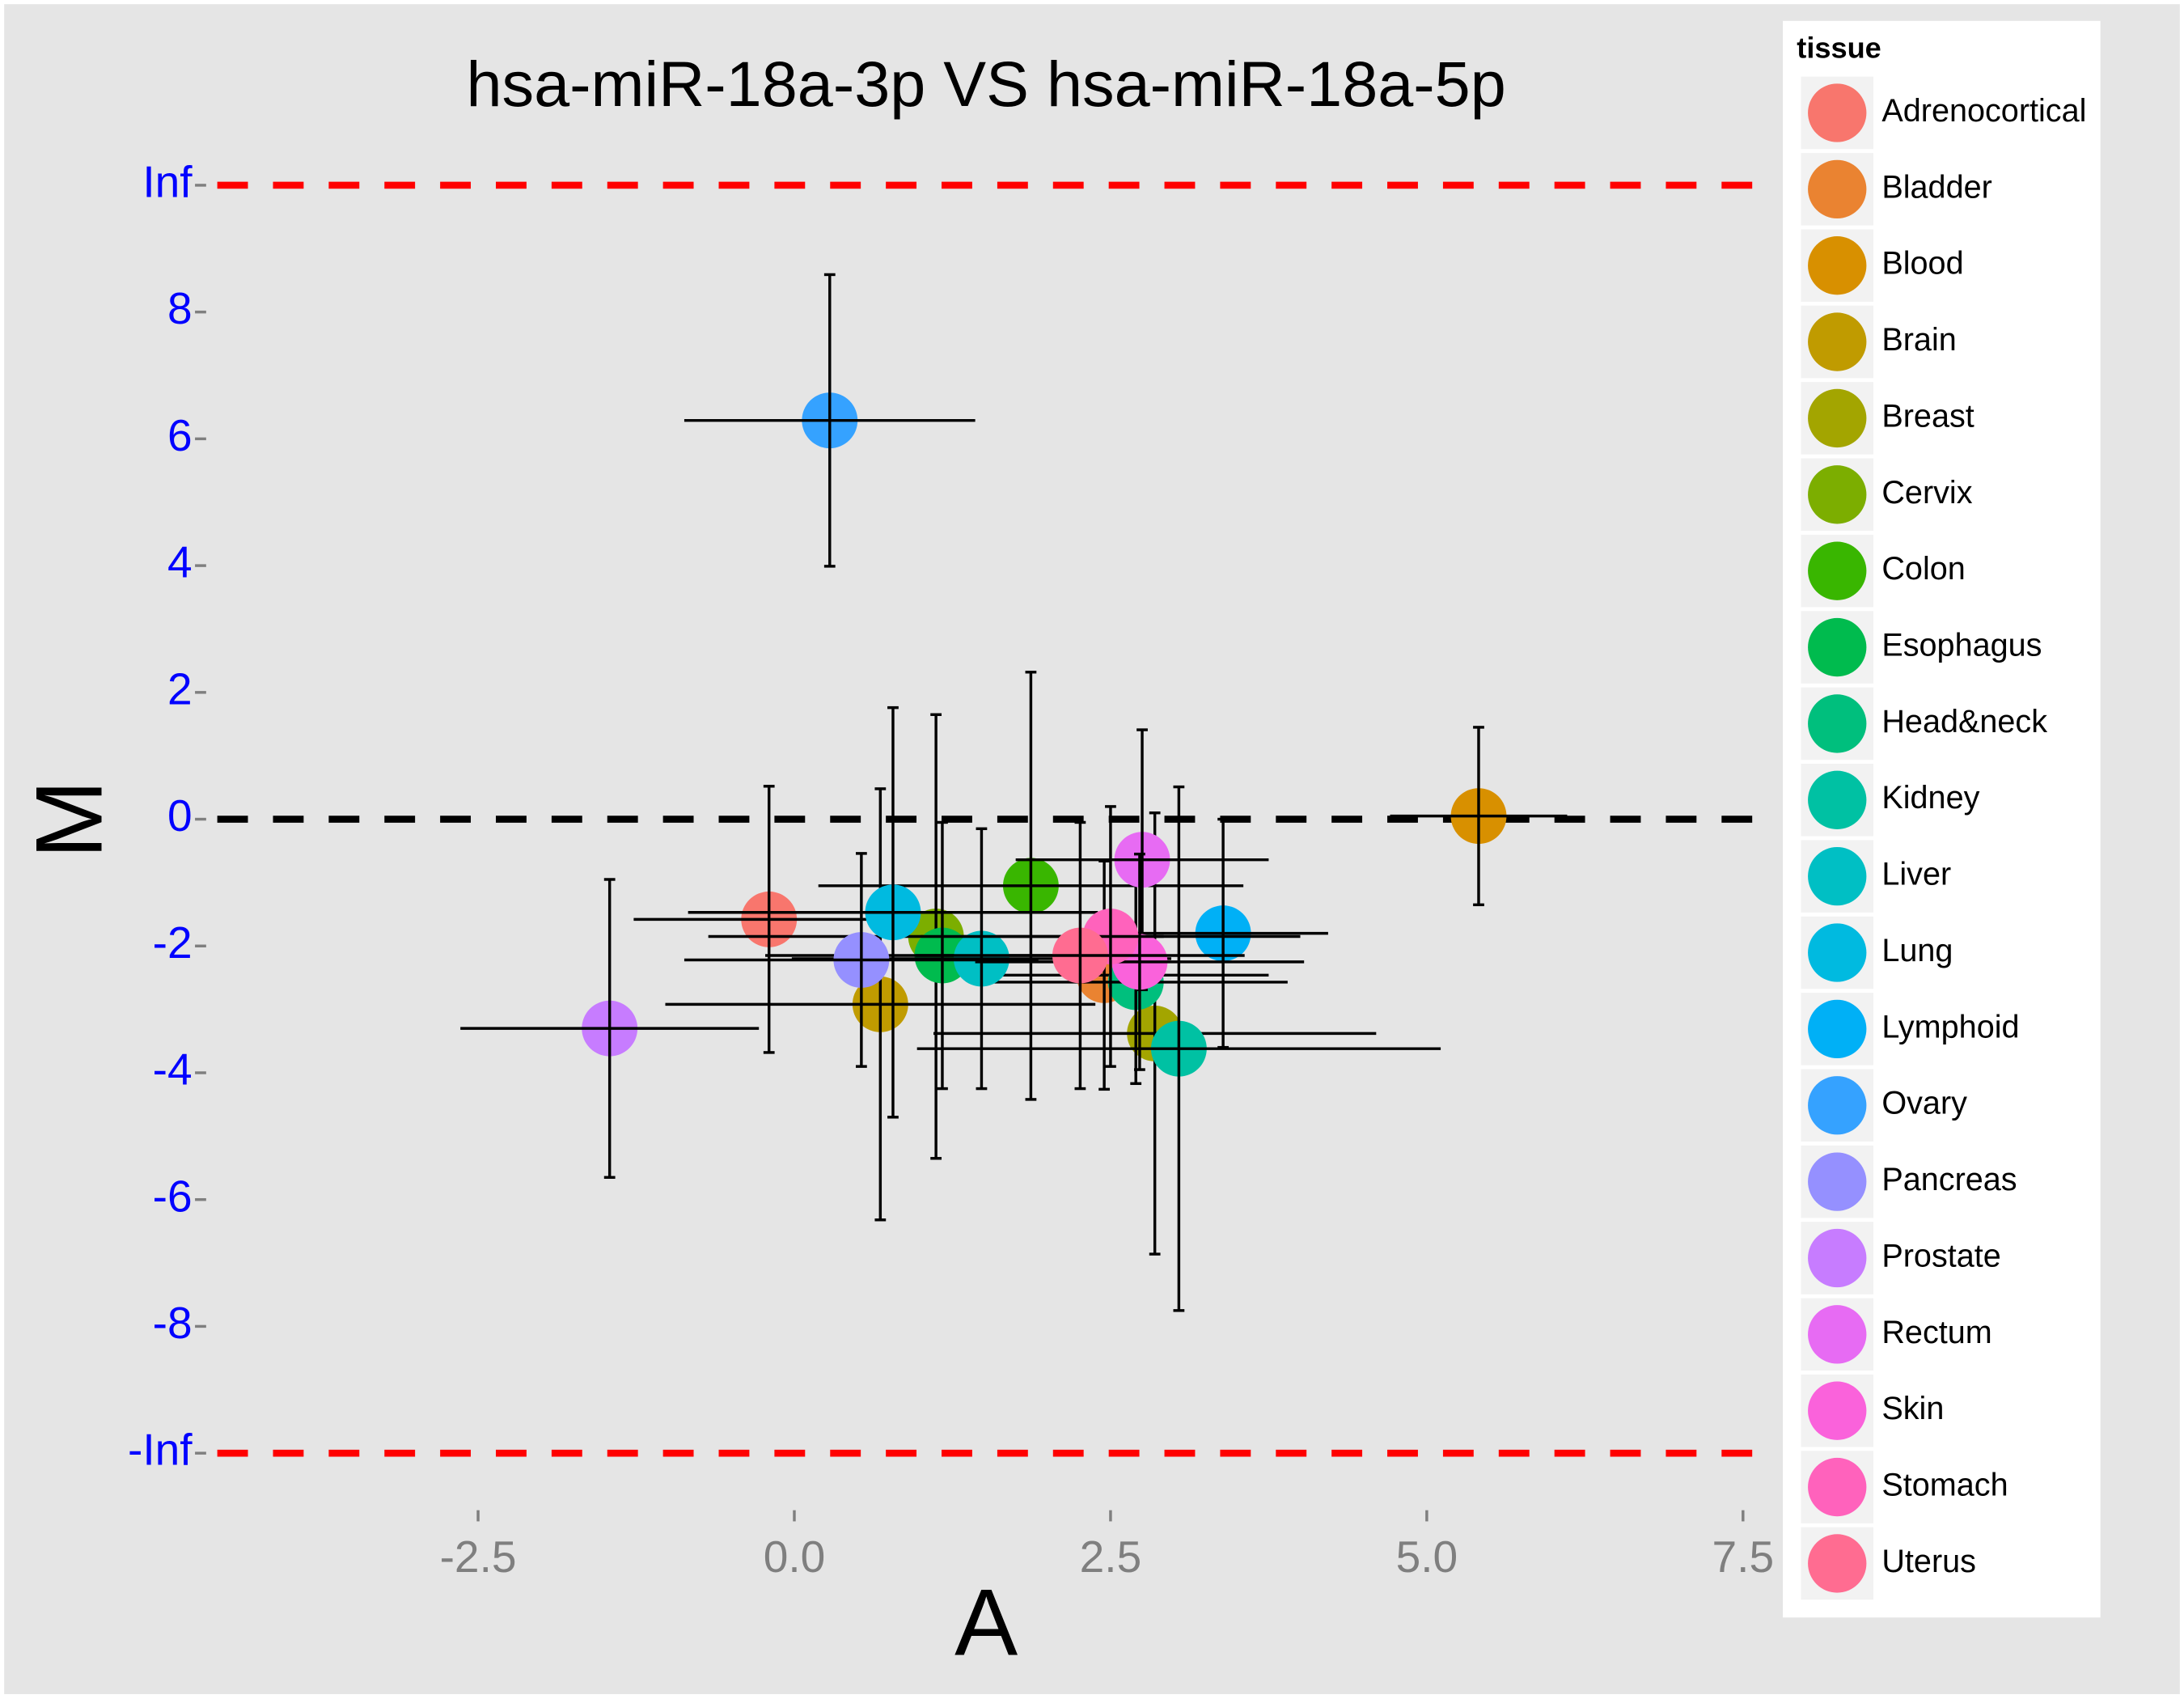  What do you see at coordinates (986, 84) in the screenshot?
I see `chart-title: hsa-miR-18a-3p VS hsa-miR-18a-5p` at bounding box center [986, 84].